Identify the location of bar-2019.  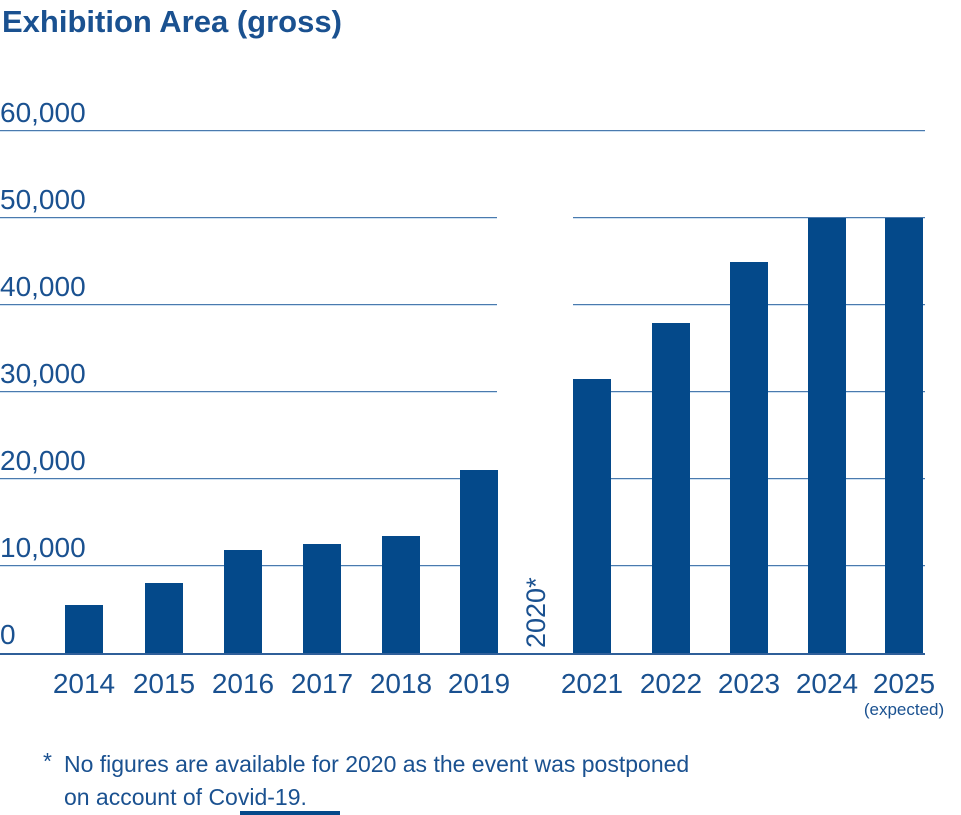
(479, 561).